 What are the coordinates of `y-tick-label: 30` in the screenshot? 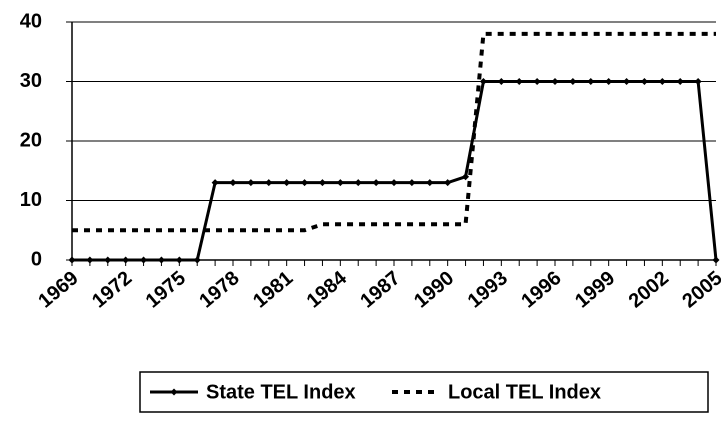 It's located at (31, 81).